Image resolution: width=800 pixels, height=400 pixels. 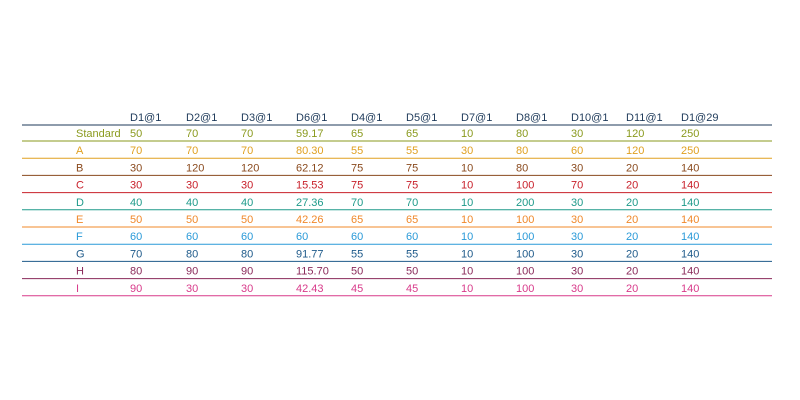 I want to click on column-header: D5@1, so click(x=421, y=118).